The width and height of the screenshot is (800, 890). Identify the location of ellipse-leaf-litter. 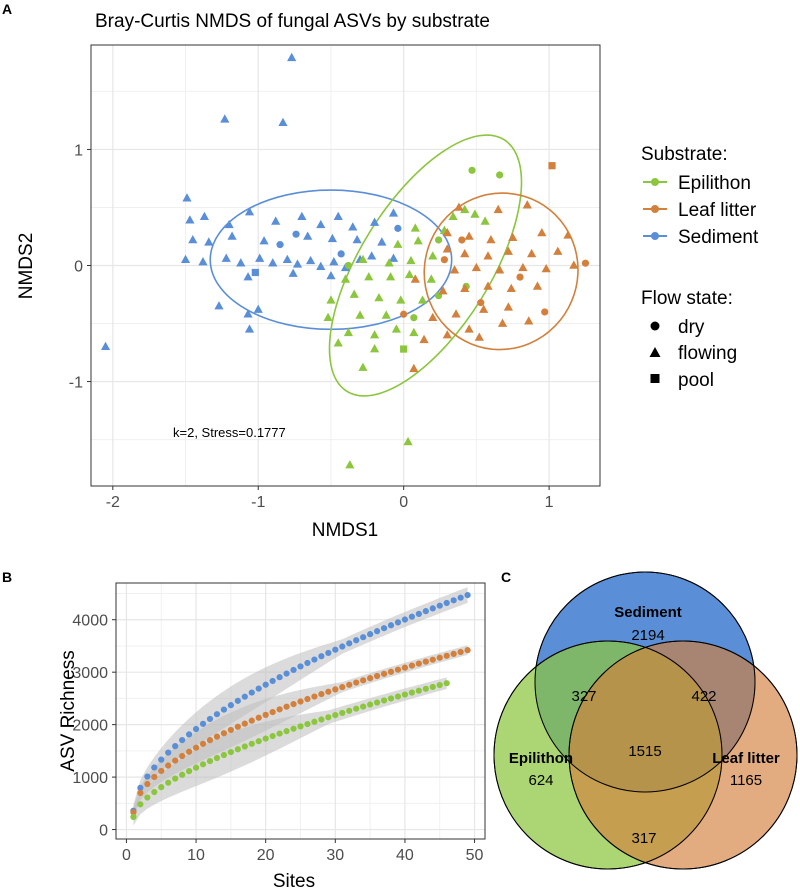
(501, 271).